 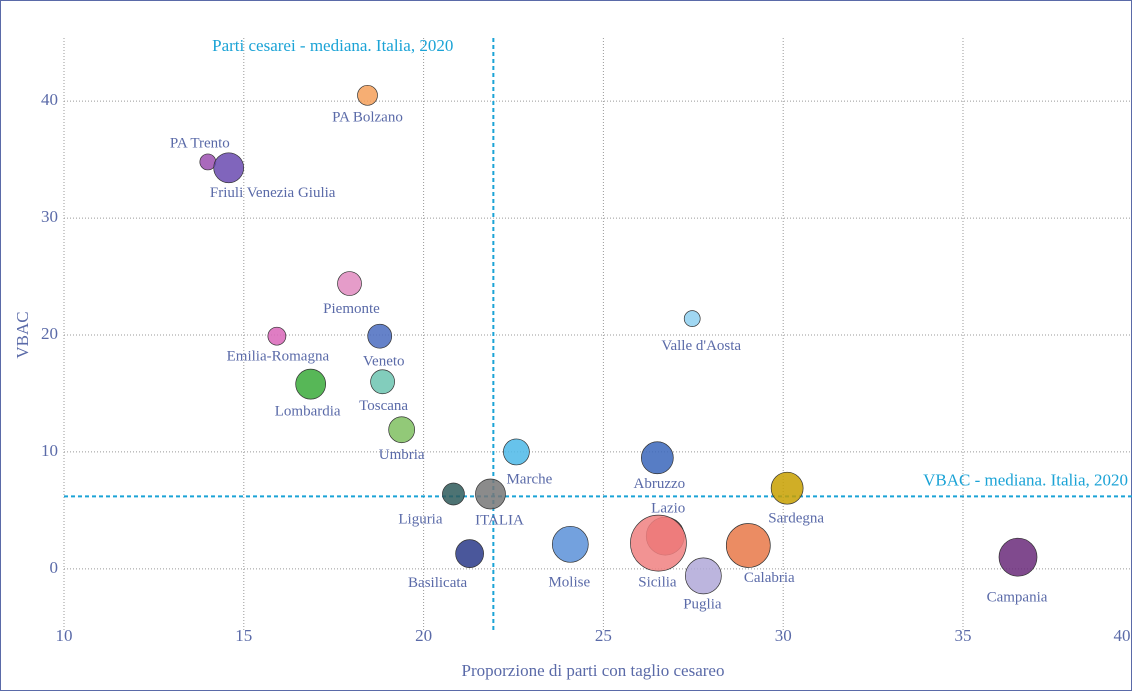 What do you see at coordinates (383, 406) in the screenshot?
I see `point-label: Toscana` at bounding box center [383, 406].